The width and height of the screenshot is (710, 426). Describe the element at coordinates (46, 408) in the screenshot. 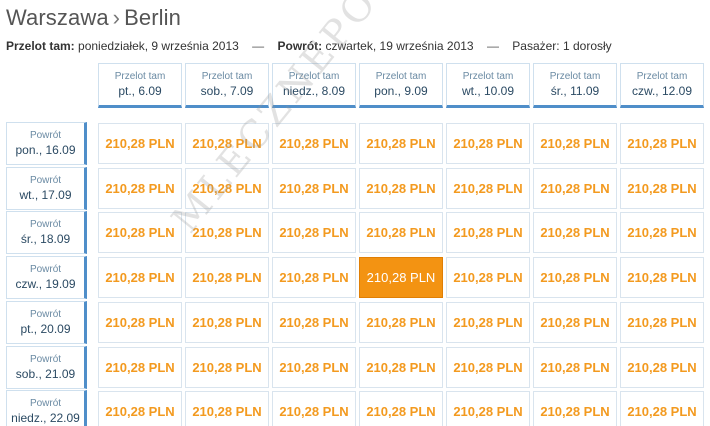

I see `return-date-header: Powrót niedz., 22.09` at that location.